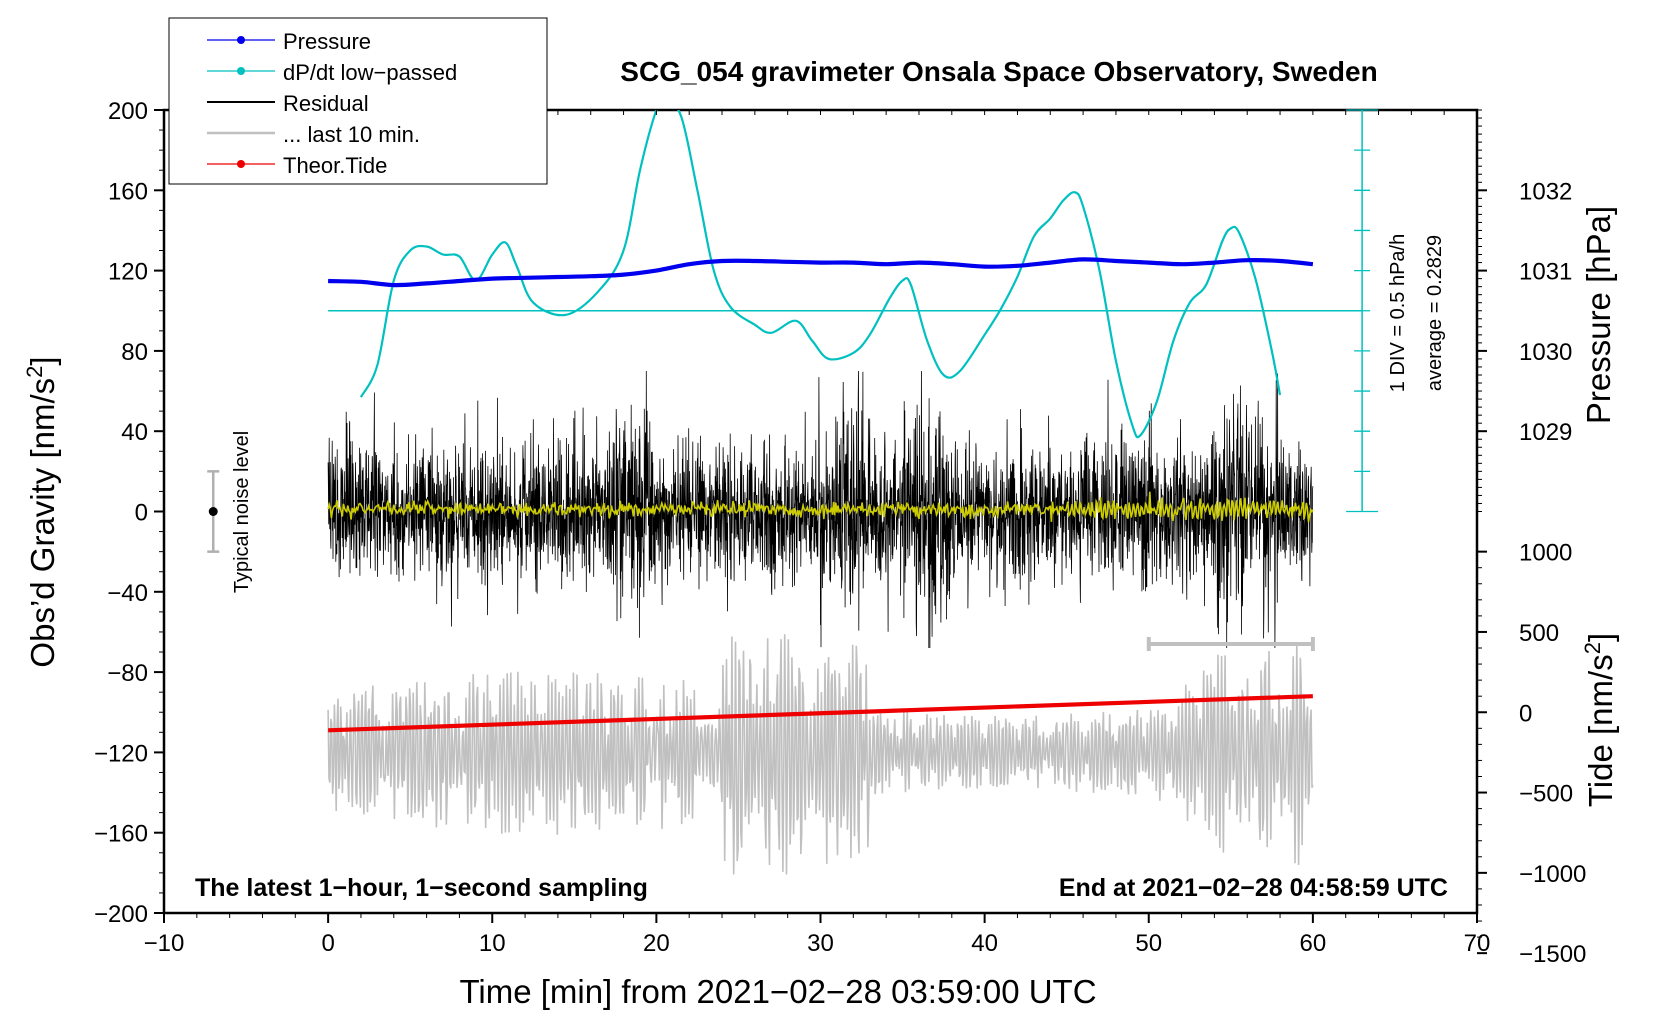 This screenshot has height=1020, width=1660. Describe the element at coordinates (241, 40) in the screenshot. I see `legend-marker-pressure` at that location.